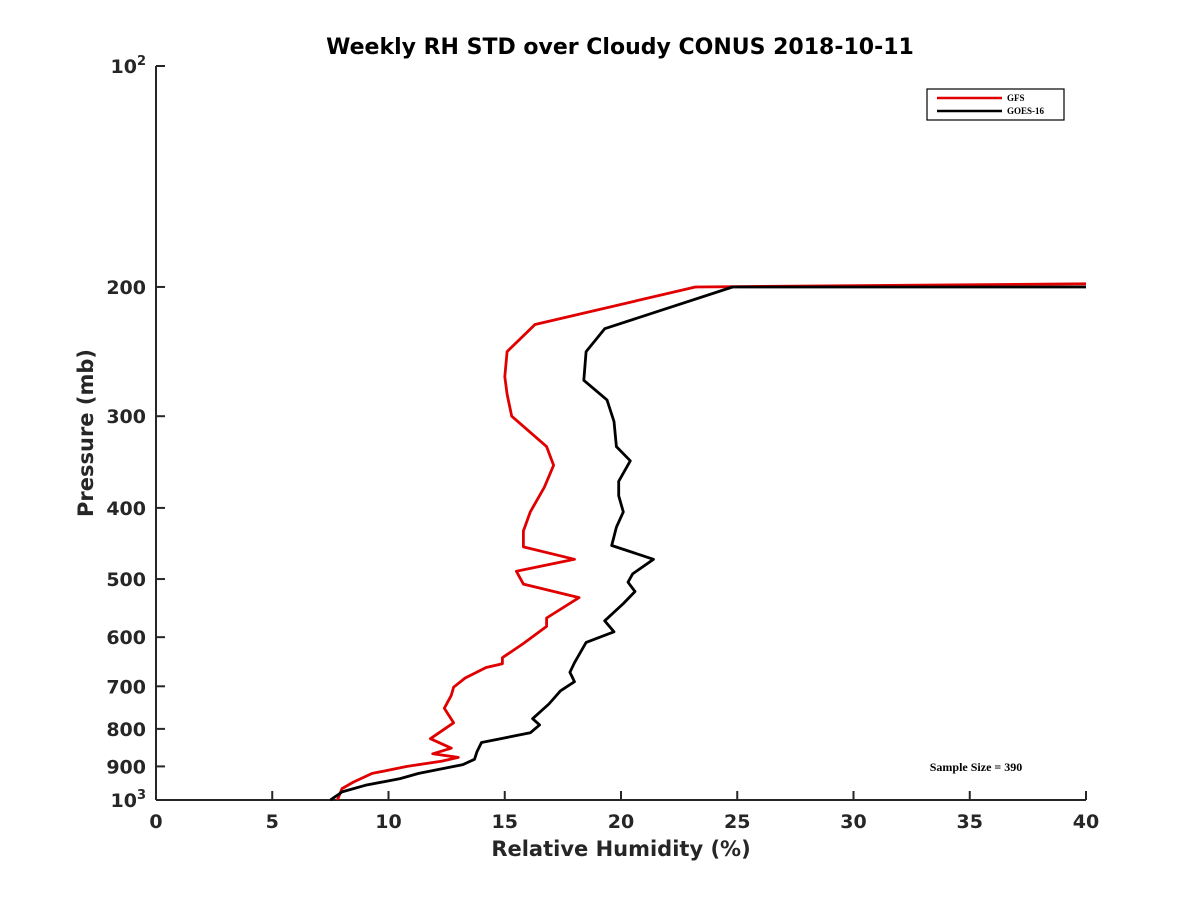  I want to click on y-tick-label: 10², so click(129, 66).